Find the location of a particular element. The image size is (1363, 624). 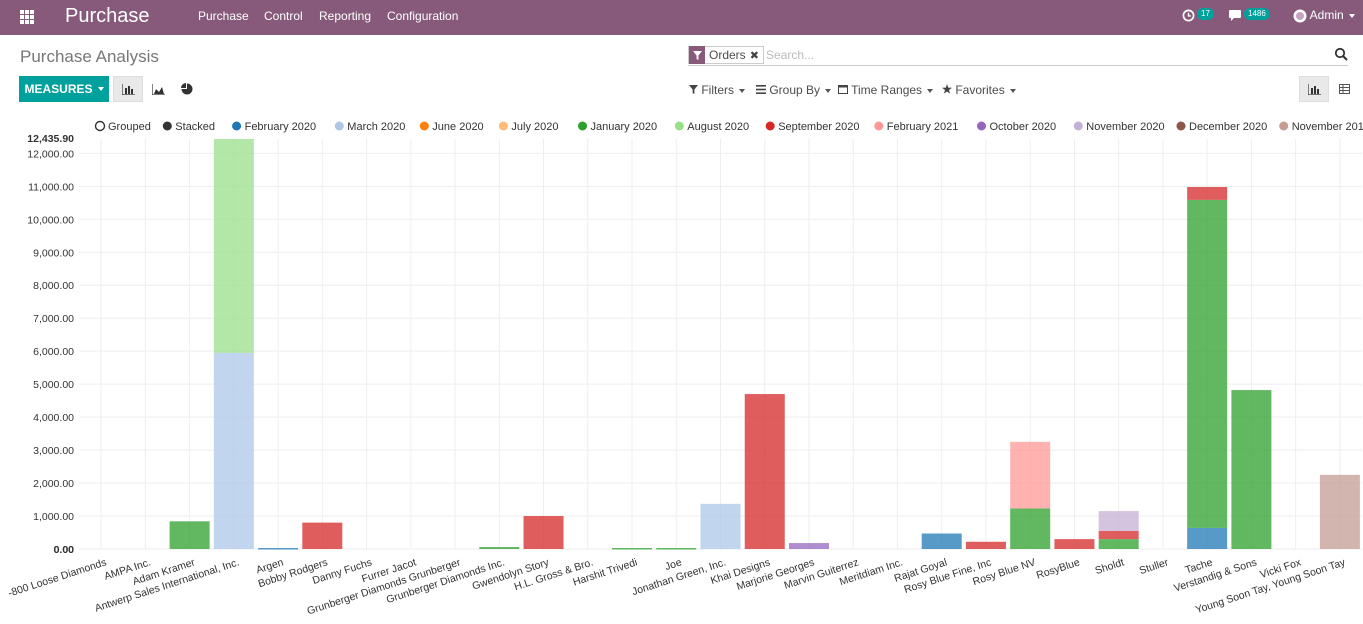

menu-configuration: Configuration is located at coordinates (423, 16).